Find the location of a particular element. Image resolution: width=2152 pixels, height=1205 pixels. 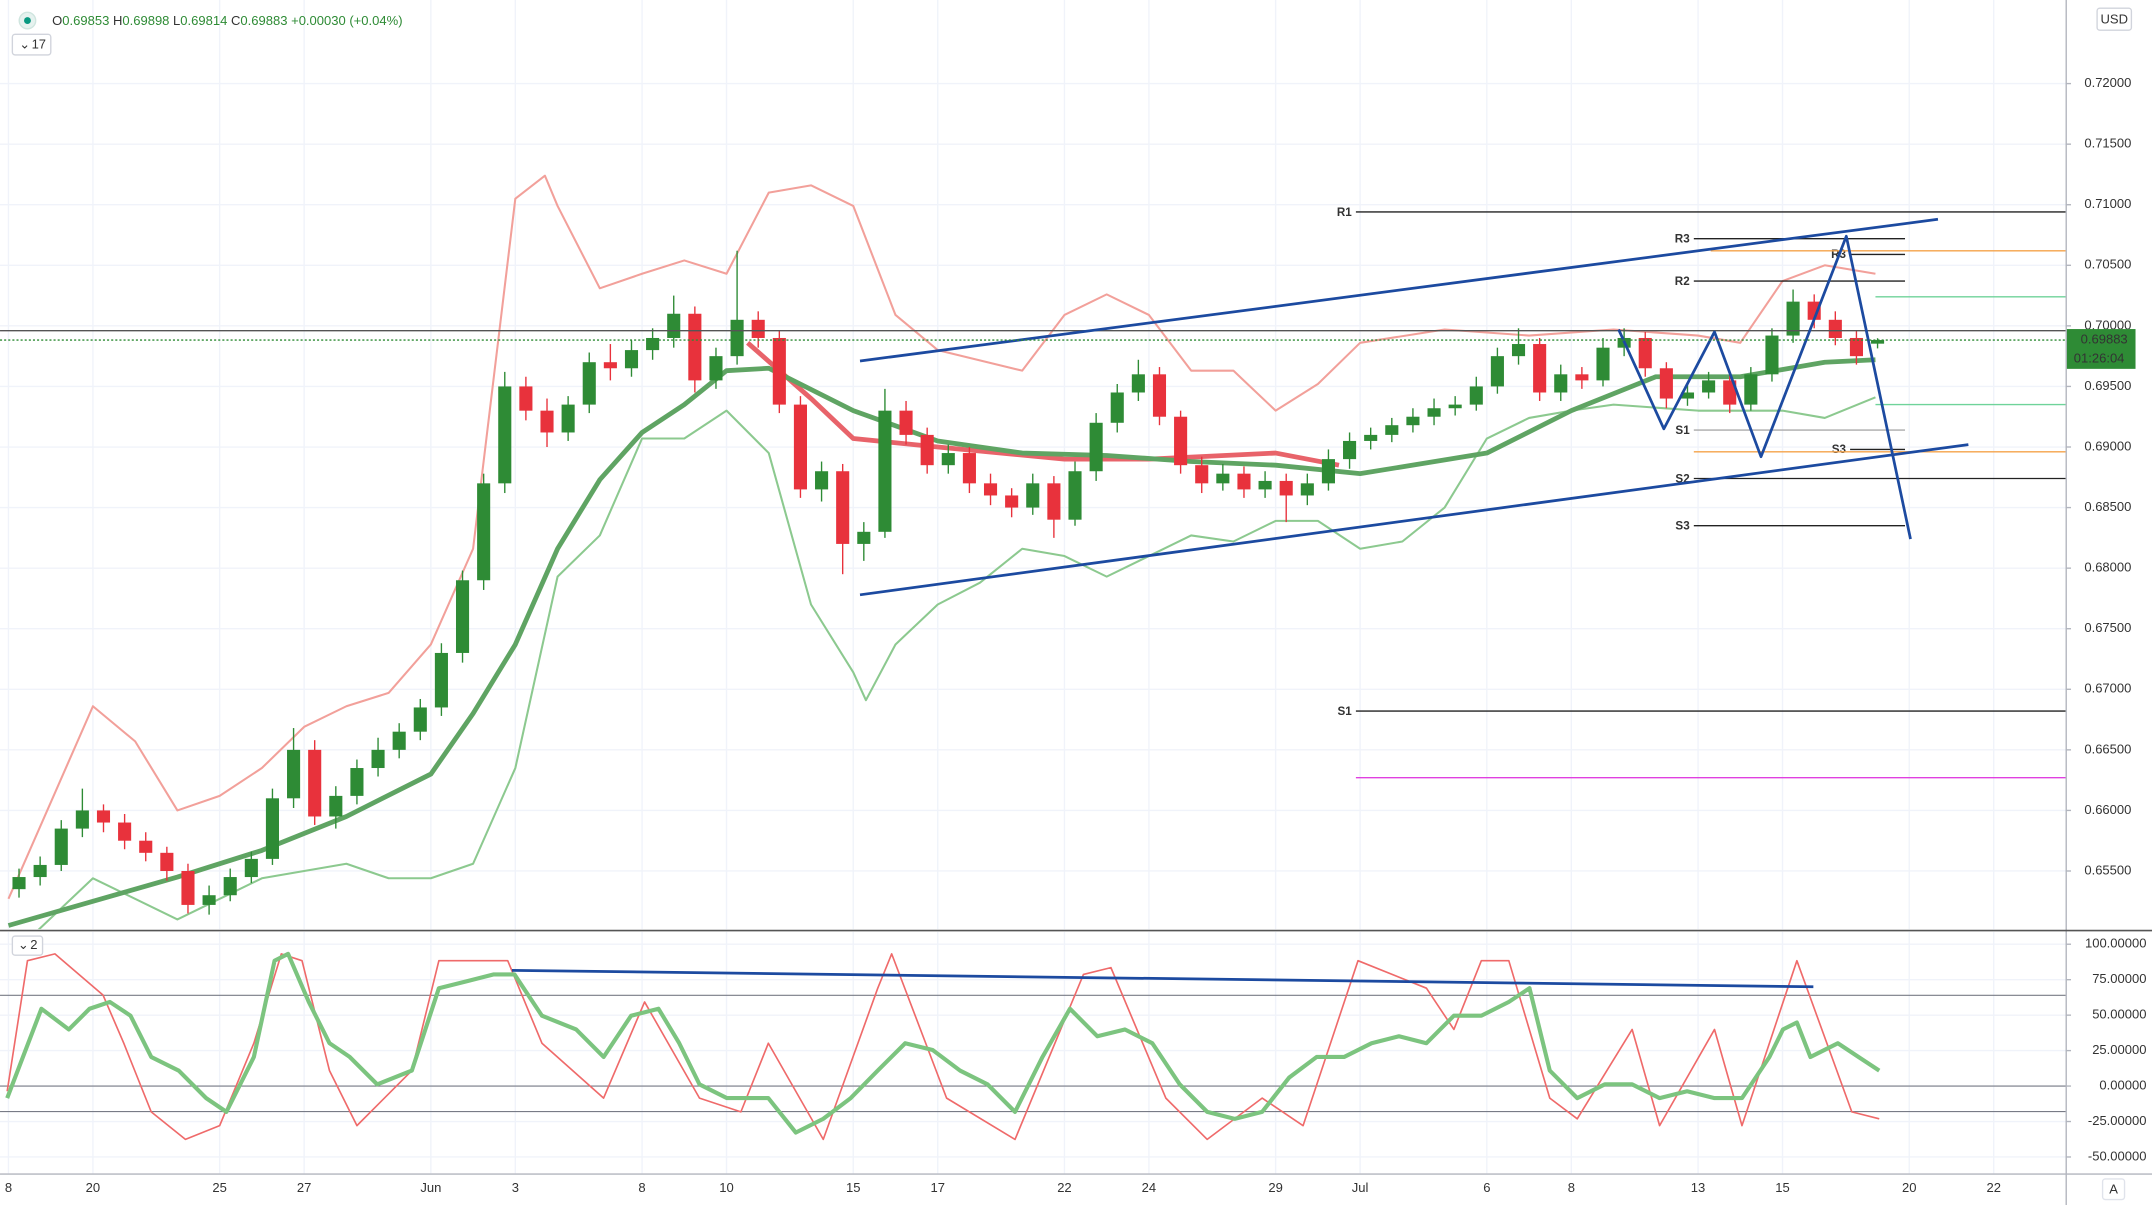

currency-button is located at coordinates (2114, 19).